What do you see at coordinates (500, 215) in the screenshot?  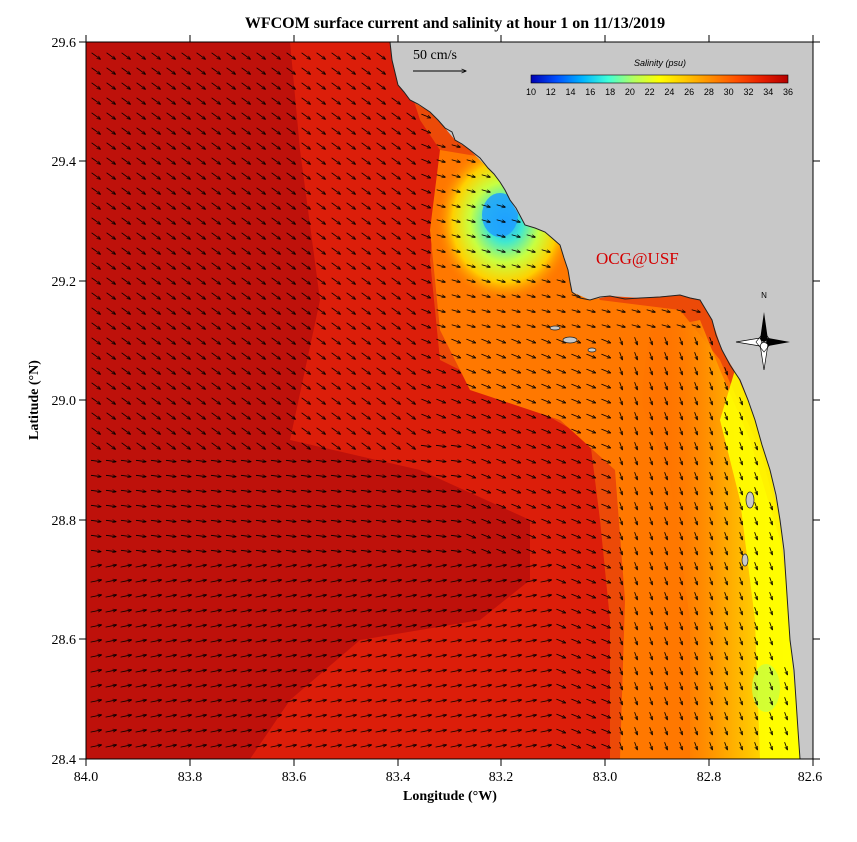 I see `river-plume-core` at bounding box center [500, 215].